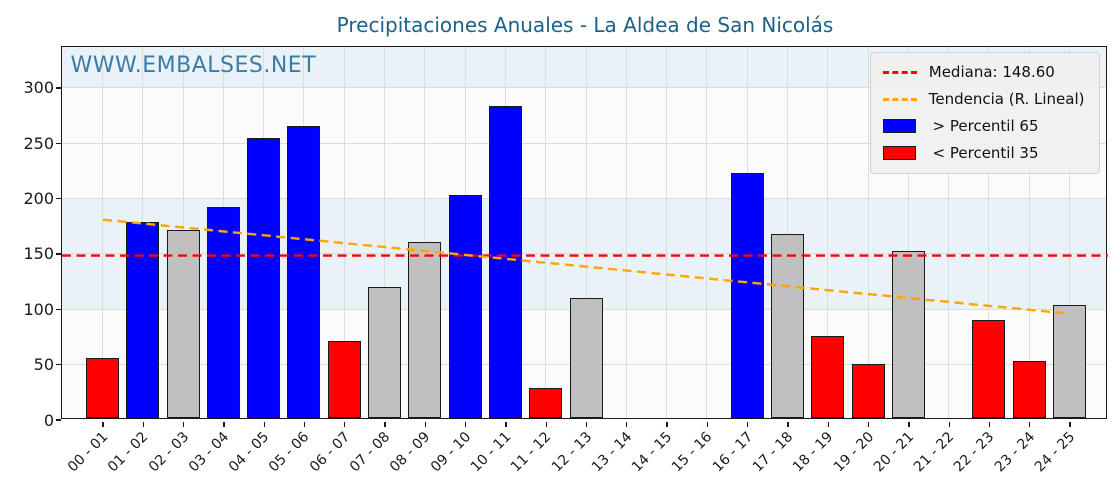 Image resolution: width=1120 pixels, height=500 pixels. Describe the element at coordinates (38, 143) in the screenshot. I see `y-tick-label: 250` at that location.